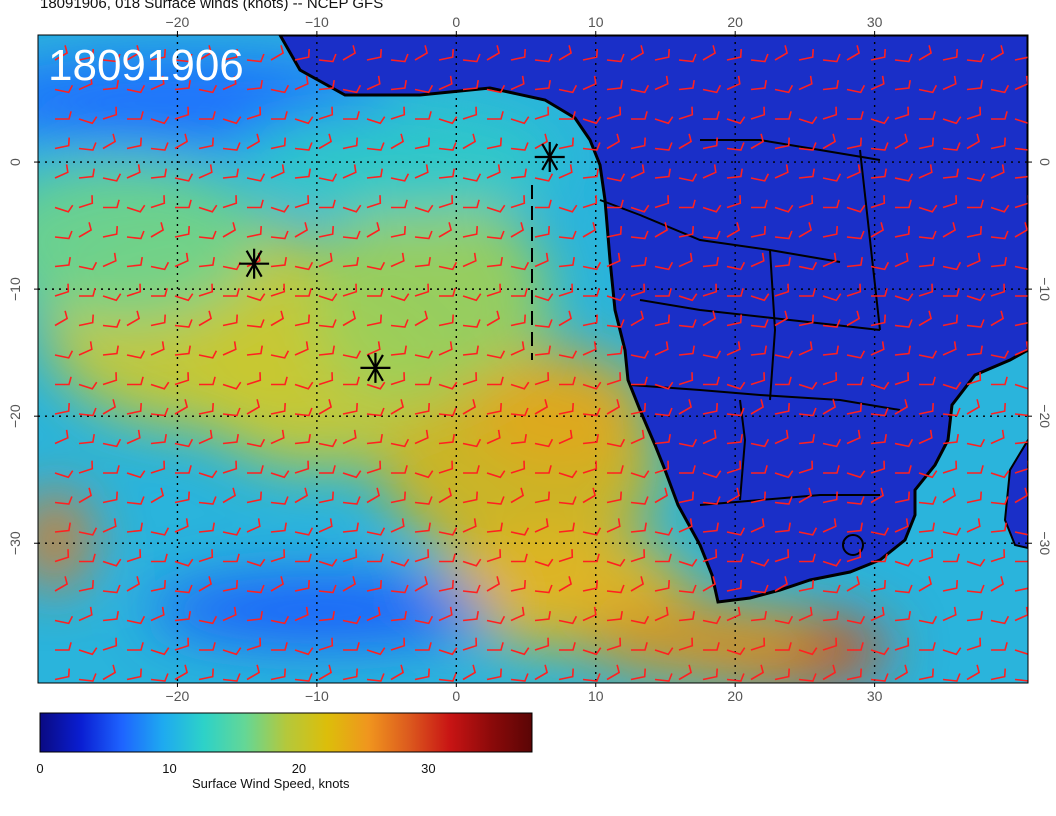 The height and width of the screenshot is (816, 1056). Describe the element at coordinates (299, 768) in the screenshot. I see `colorbar-tick-label: 20` at that location.